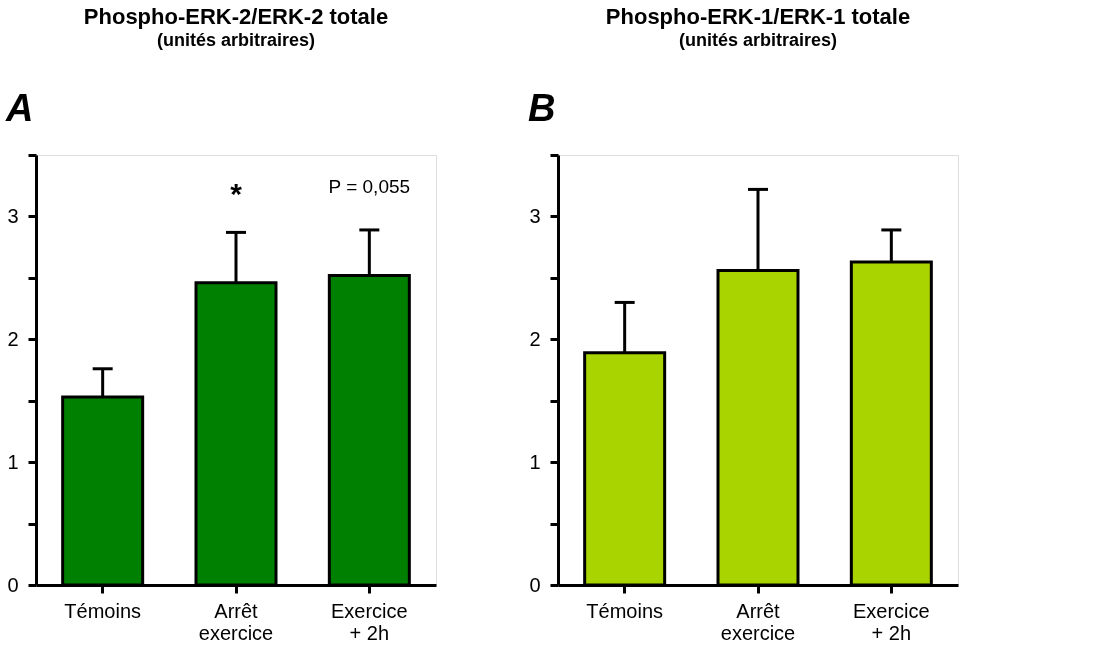 Image resolution: width=1105 pixels, height=647 pixels. What do you see at coordinates (758, 16) in the screenshot?
I see `chart-title: Phospho-ERK-1/ERK-1 totale` at bounding box center [758, 16].